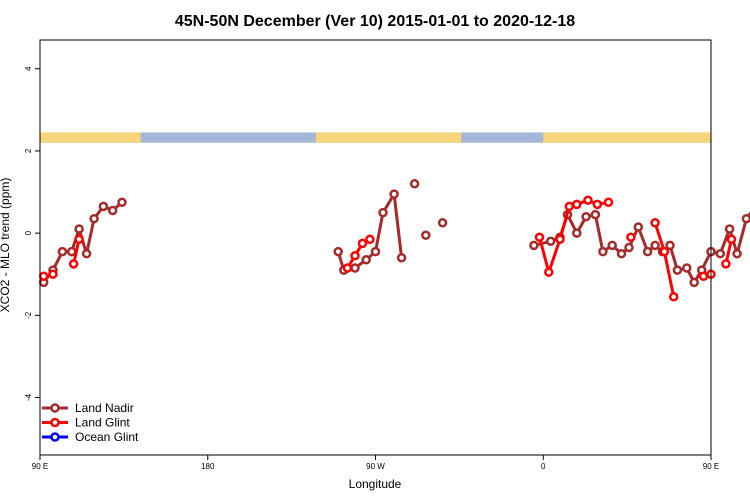 Image resolution: width=750 pixels, height=500 pixels. What do you see at coordinates (208, 466) in the screenshot?
I see `x-tick-label: 180` at bounding box center [208, 466].